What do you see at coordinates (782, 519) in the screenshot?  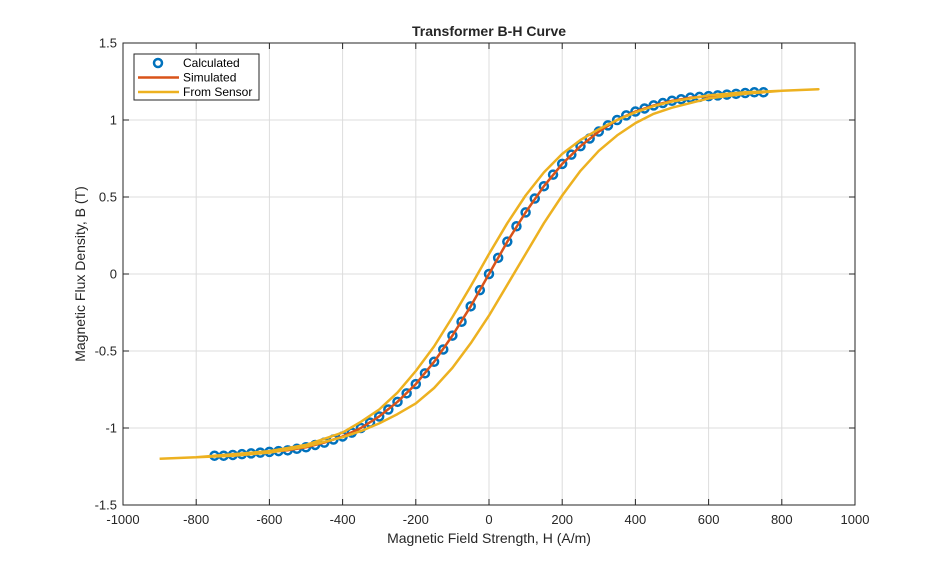 I see `x-tick-label: 800` at bounding box center [782, 519].